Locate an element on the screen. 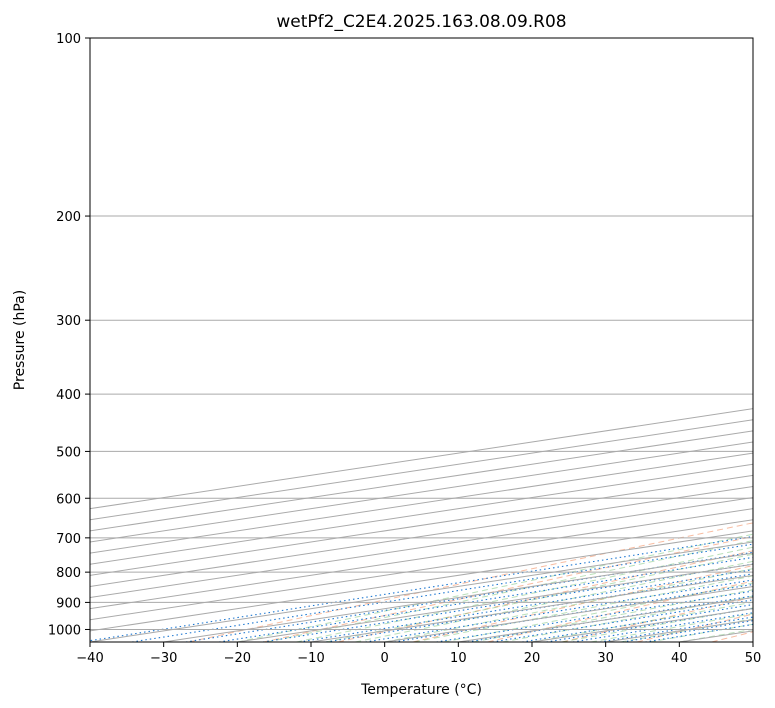  x-tick-label: 10 is located at coordinates (458, 658).